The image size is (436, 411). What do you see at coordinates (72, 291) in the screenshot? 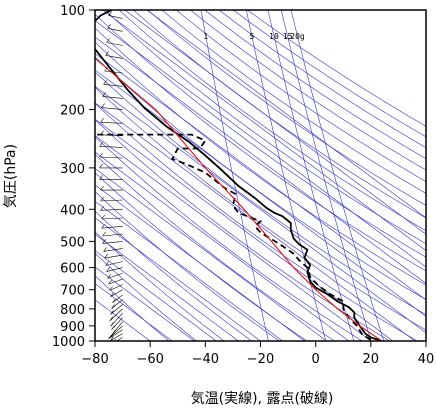
I see `y-tick-label: 700` at bounding box center [72, 291].